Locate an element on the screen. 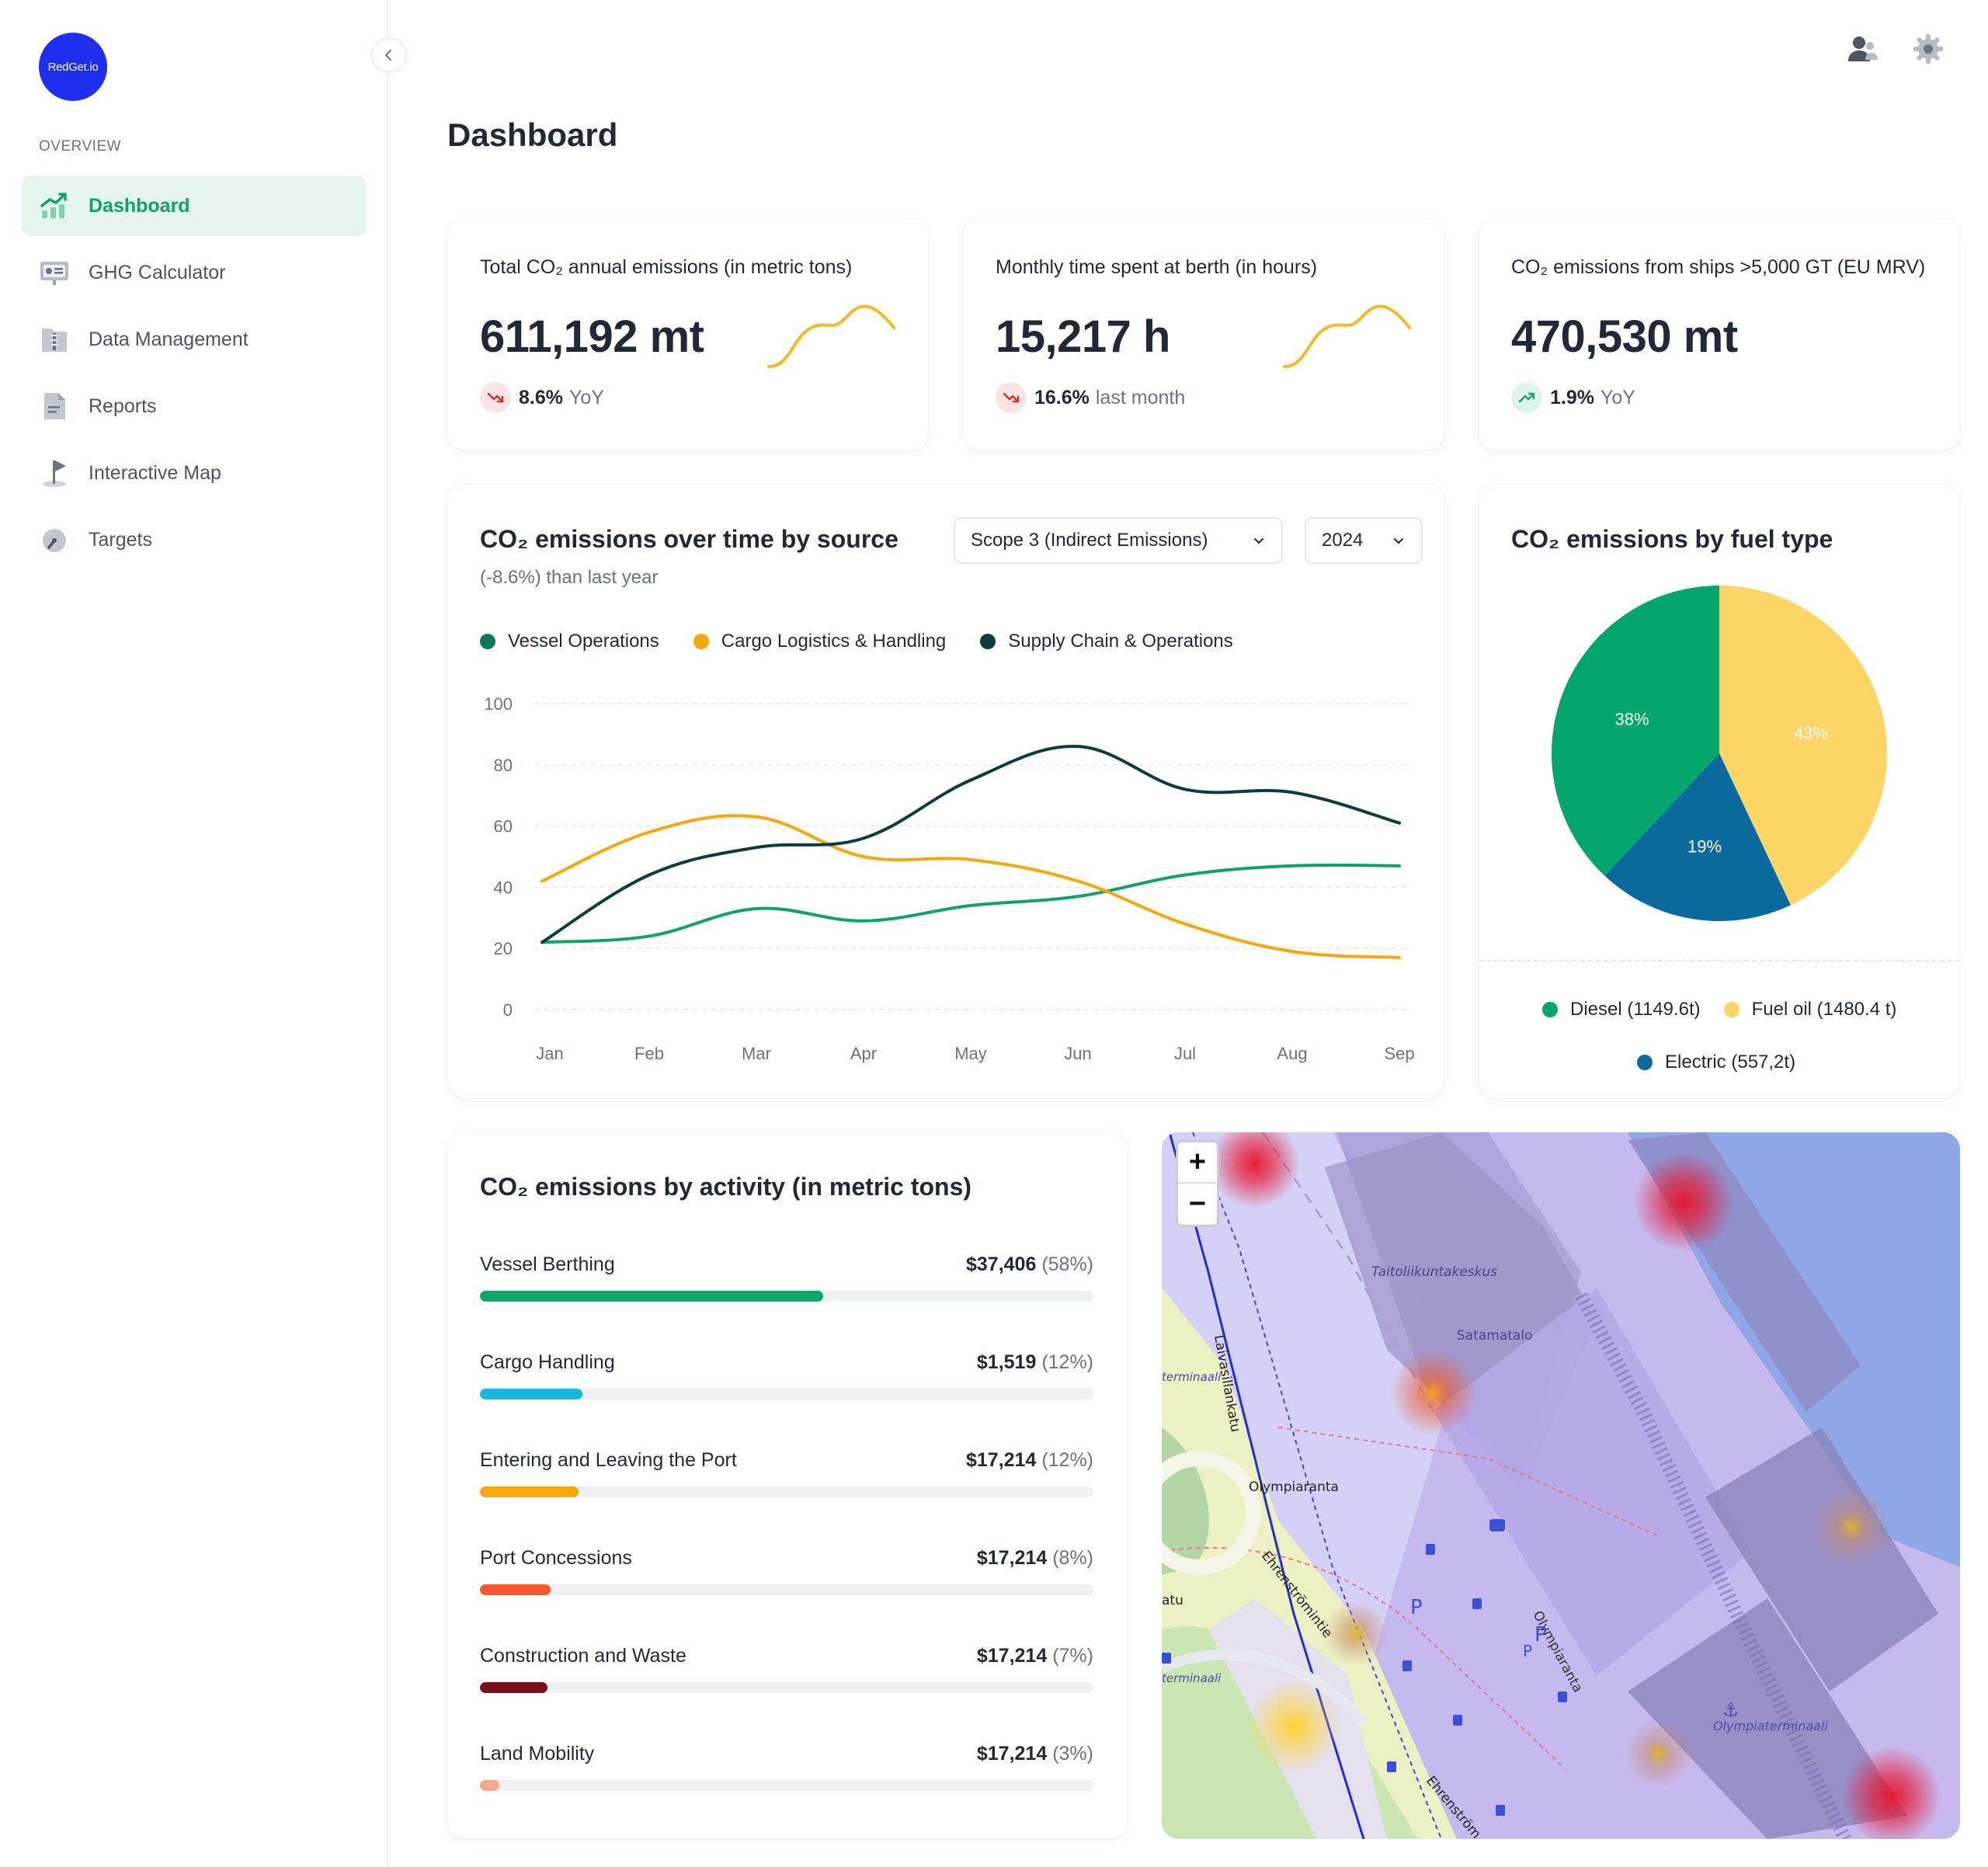 Image resolution: width=1988 pixels, height=1867 pixels. activity-value: $1,519 (12%) is located at coordinates (1035, 1362).